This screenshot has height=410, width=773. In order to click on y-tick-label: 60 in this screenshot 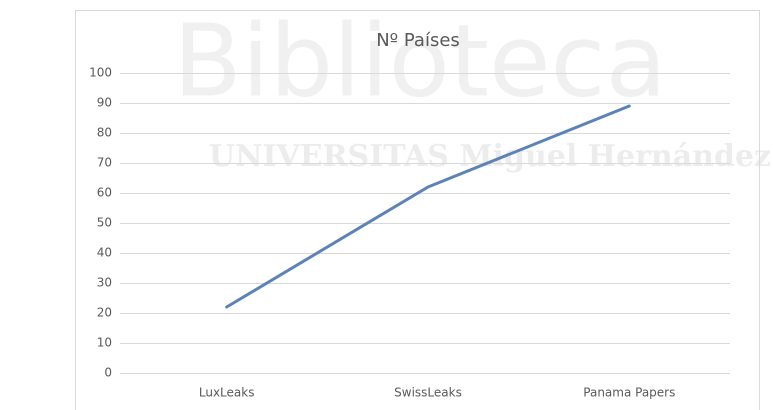, I will do `click(104, 193)`.